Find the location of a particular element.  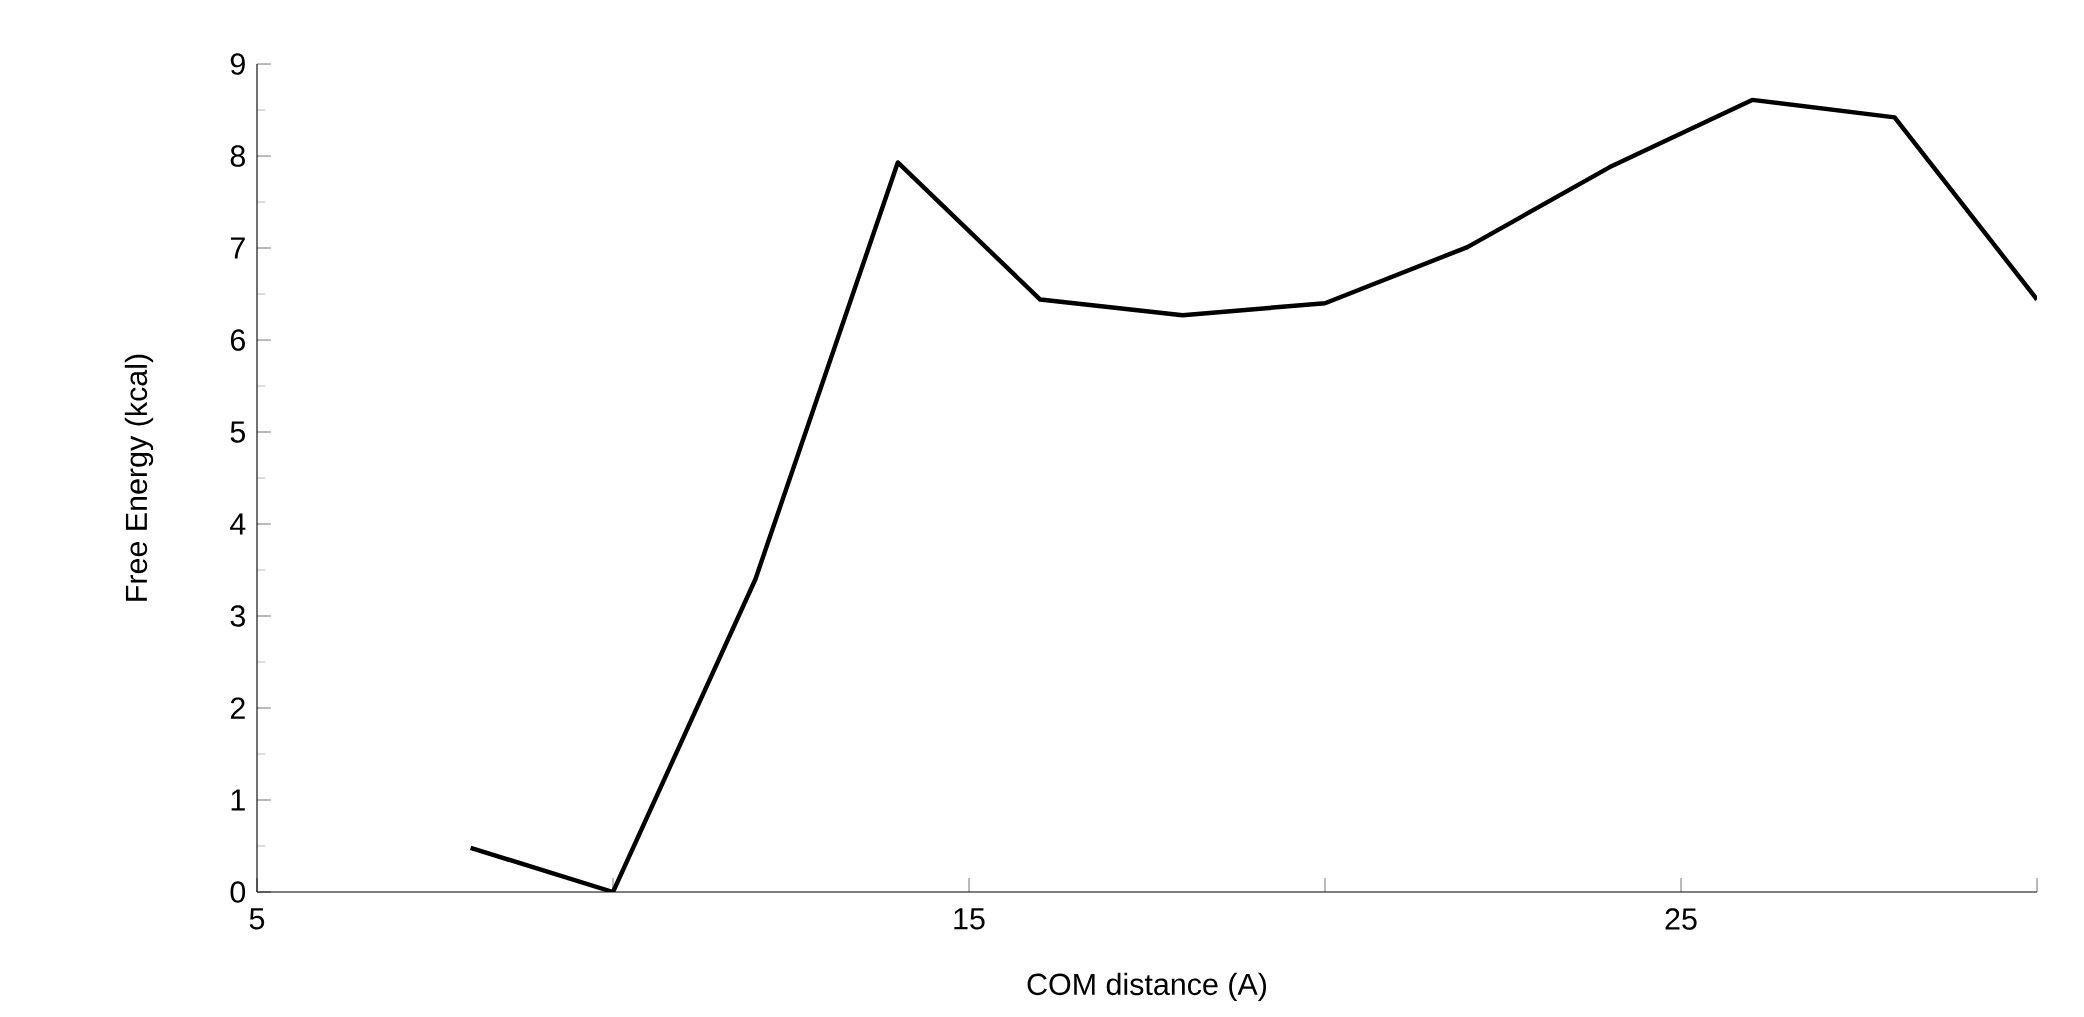

y-tick-label: 9 is located at coordinates (237, 64).